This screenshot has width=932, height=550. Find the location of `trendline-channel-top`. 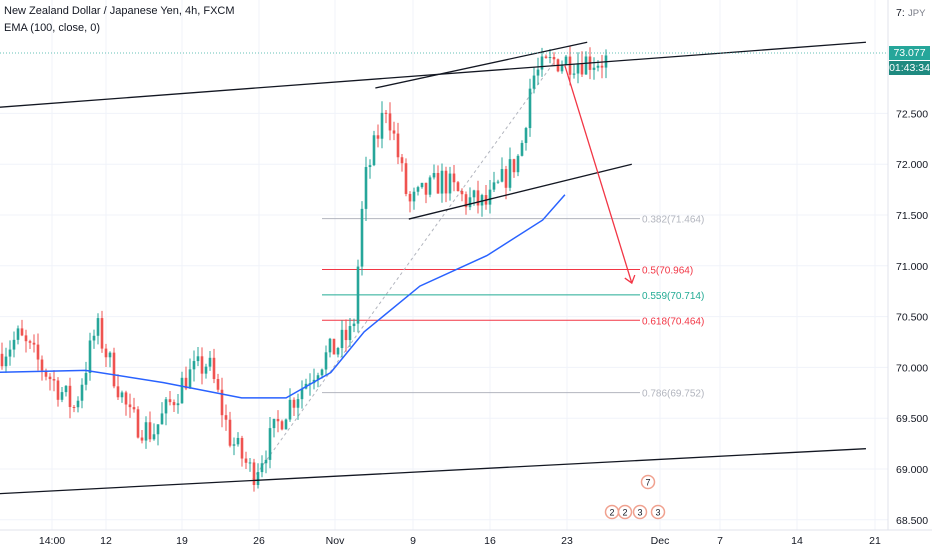

trendline-channel-top is located at coordinates (433, 74).